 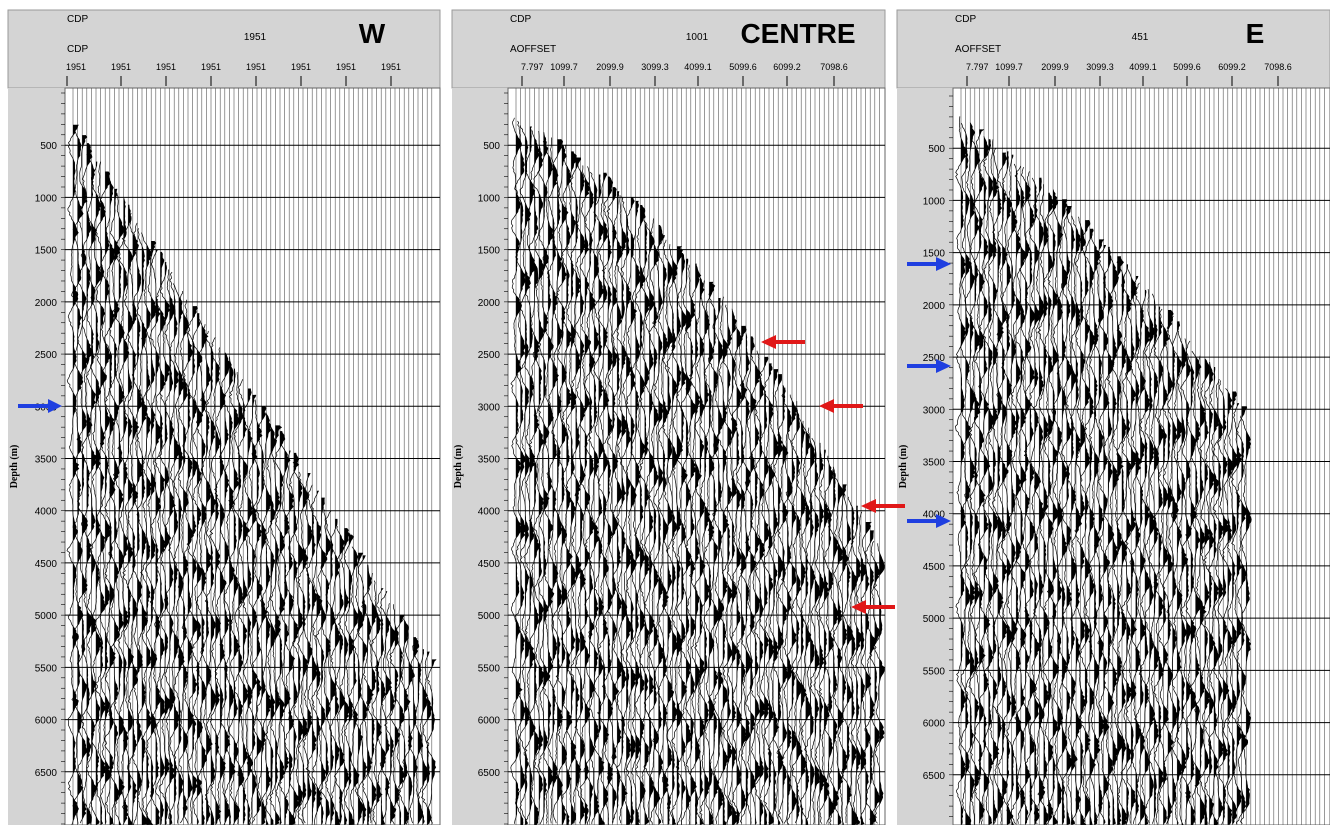 I want to click on arrow-head, so click(x=826, y=406).